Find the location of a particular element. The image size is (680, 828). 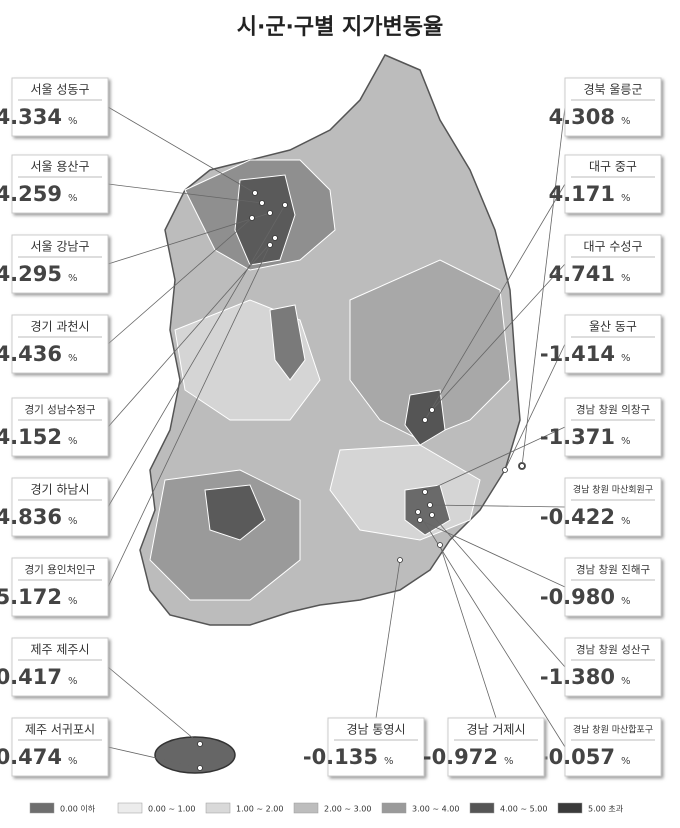

callout-name: 경기 용인처인구 is located at coordinates (60, 569).